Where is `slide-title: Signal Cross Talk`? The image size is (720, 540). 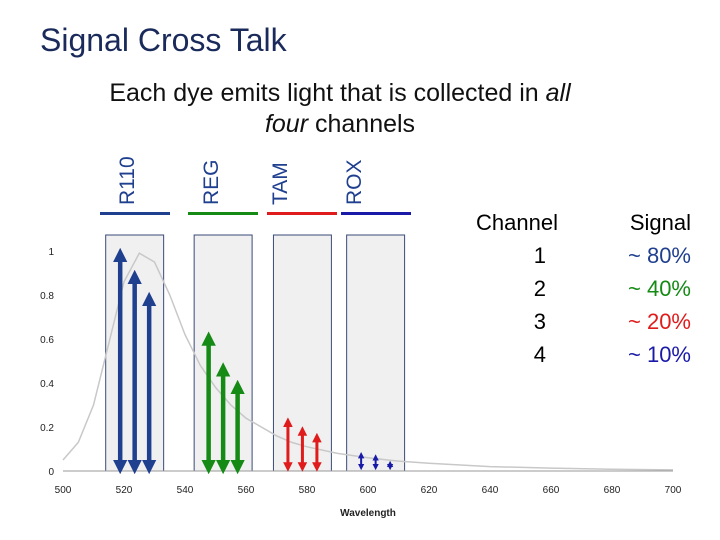
slide-title: Signal Cross Talk is located at coordinates (163, 40).